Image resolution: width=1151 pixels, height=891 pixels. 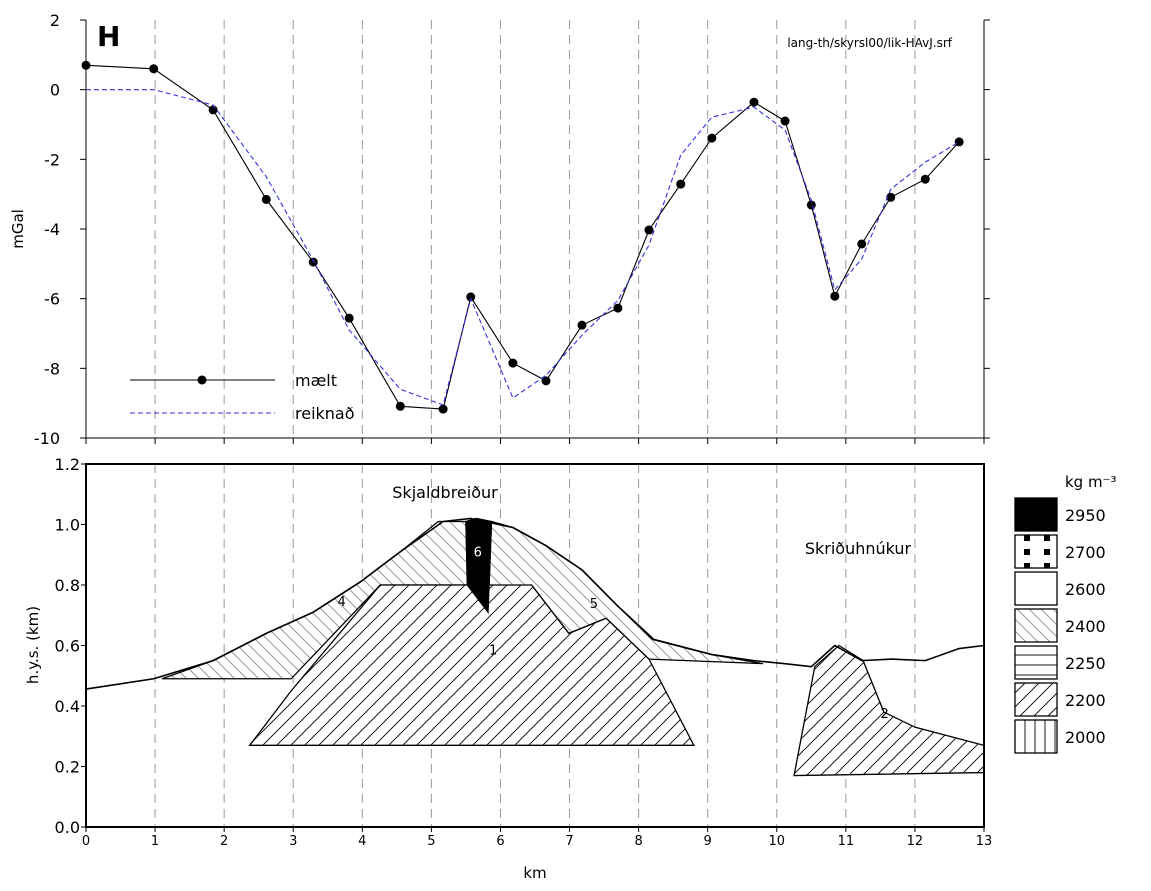 What do you see at coordinates (316, 380) in the screenshot?
I see `legend-label: mælt` at bounding box center [316, 380].